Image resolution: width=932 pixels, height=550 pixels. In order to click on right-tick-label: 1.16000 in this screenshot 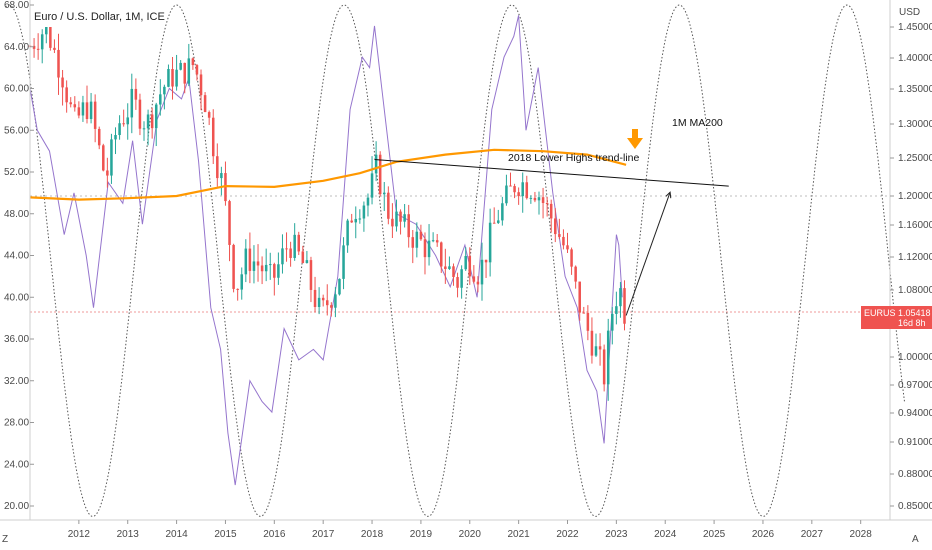, I will do `click(915, 225)`.